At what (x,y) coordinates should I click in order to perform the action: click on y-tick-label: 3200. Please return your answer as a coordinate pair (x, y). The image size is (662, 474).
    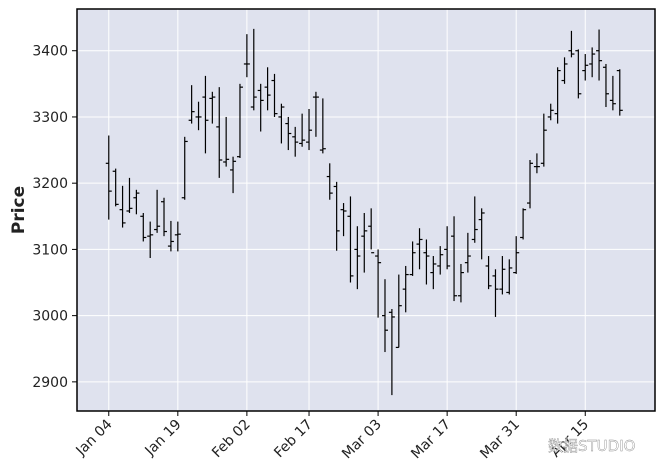
    Looking at the image, I should click on (50, 184).